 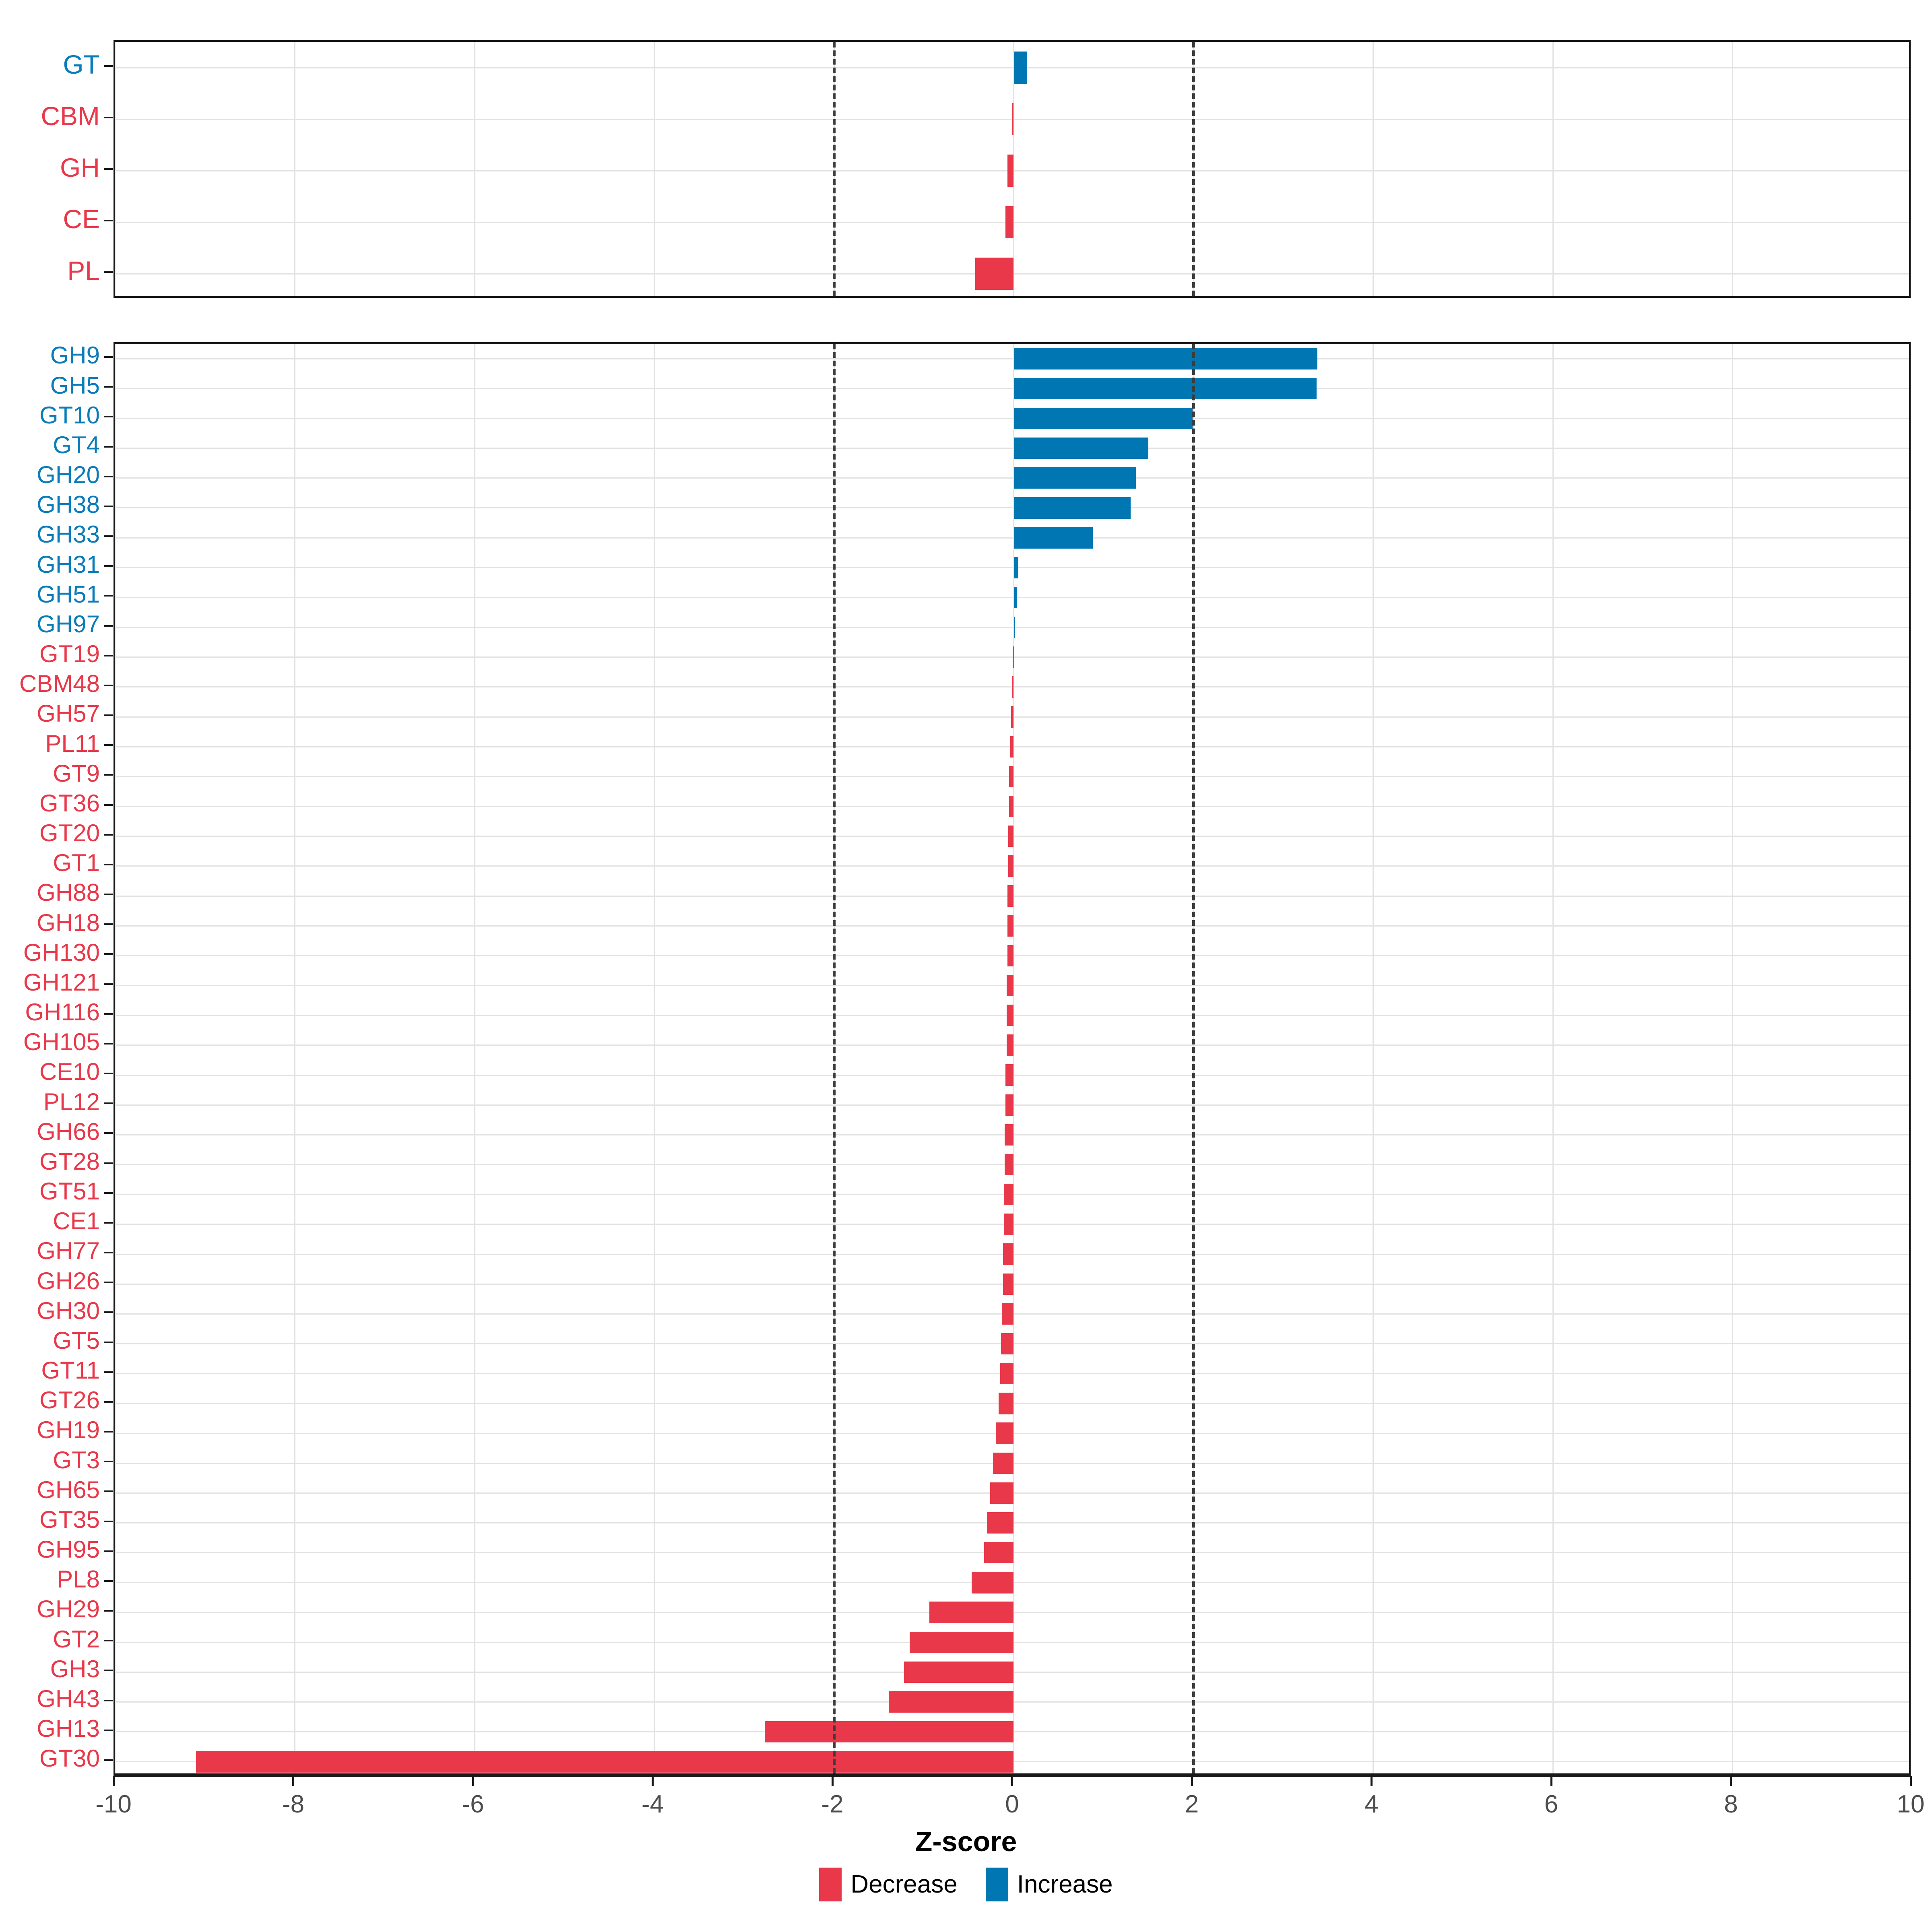 I want to click on bar-GH105, so click(x=1010, y=1045).